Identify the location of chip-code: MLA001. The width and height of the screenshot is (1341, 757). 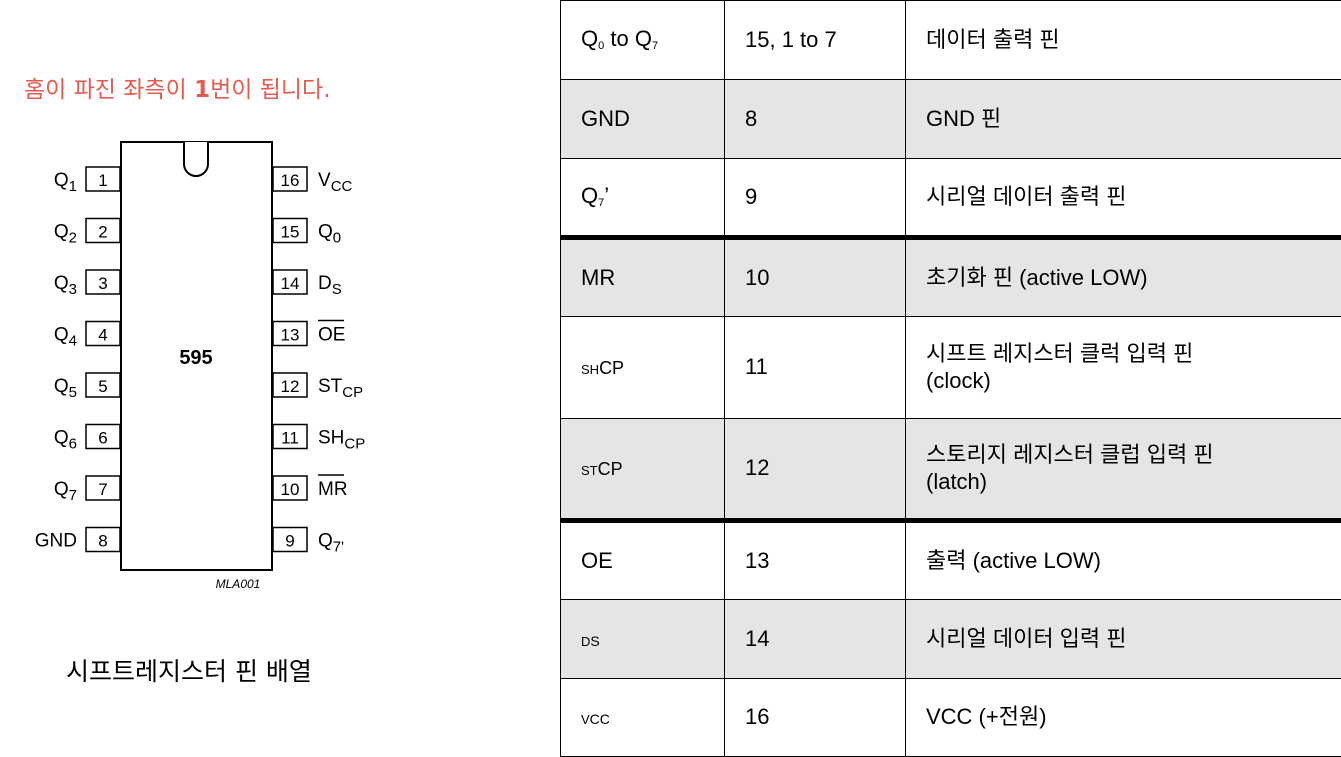
(238, 584).